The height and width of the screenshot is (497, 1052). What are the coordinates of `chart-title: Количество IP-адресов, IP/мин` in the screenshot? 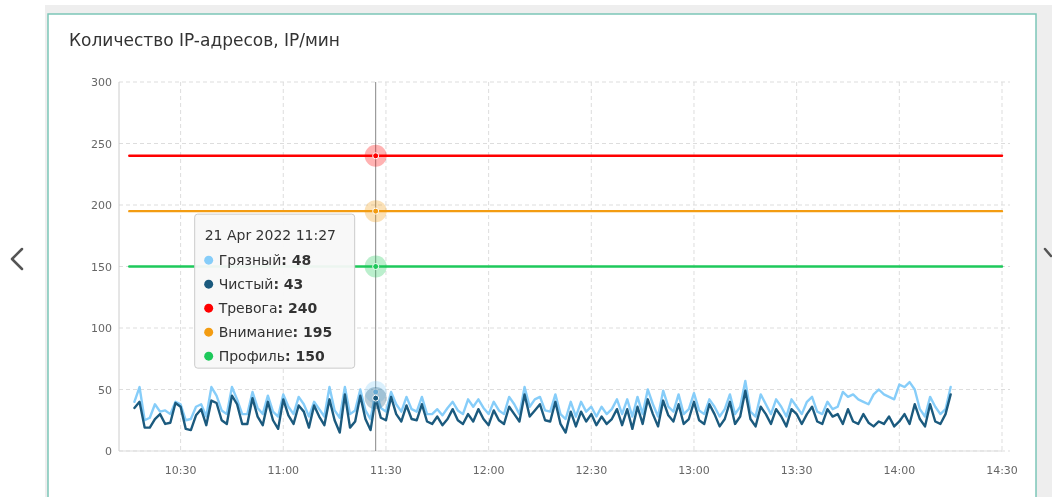 It's located at (204, 40).